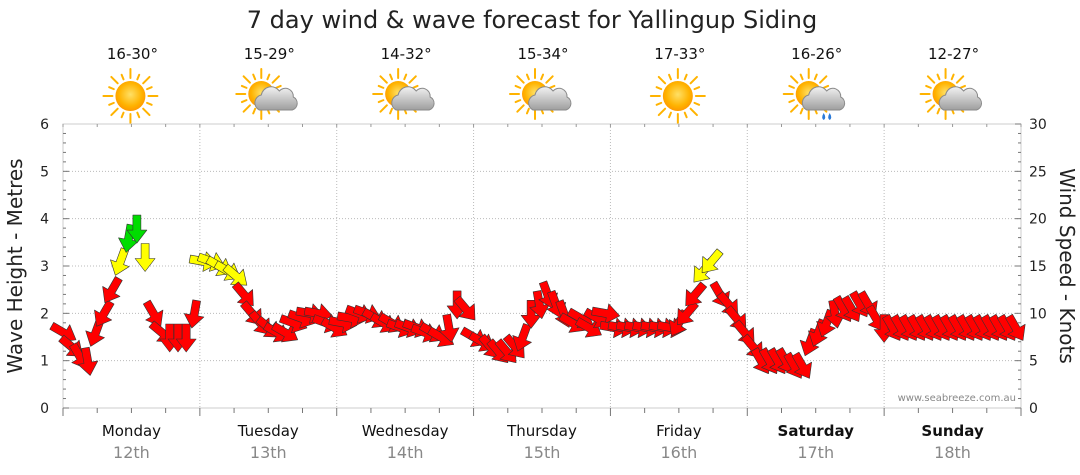  I want to click on y-axis-right: 0 5 10 15 20 25 30, so click(1038, 267).